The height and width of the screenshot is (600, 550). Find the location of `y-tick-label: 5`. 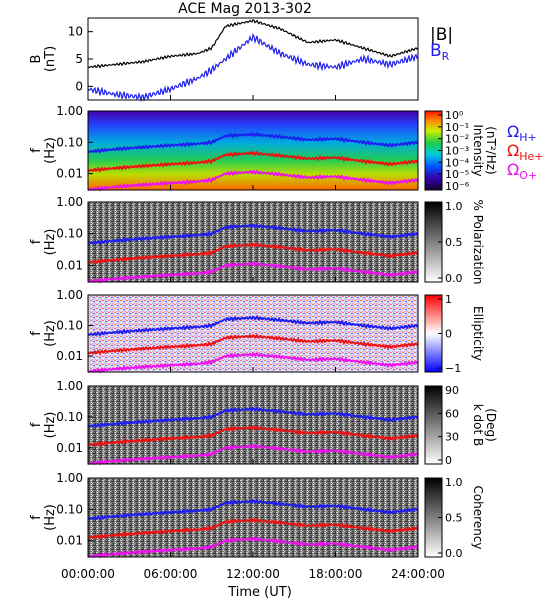

y-tick-label: 5 is located at coordinates (79, 59).